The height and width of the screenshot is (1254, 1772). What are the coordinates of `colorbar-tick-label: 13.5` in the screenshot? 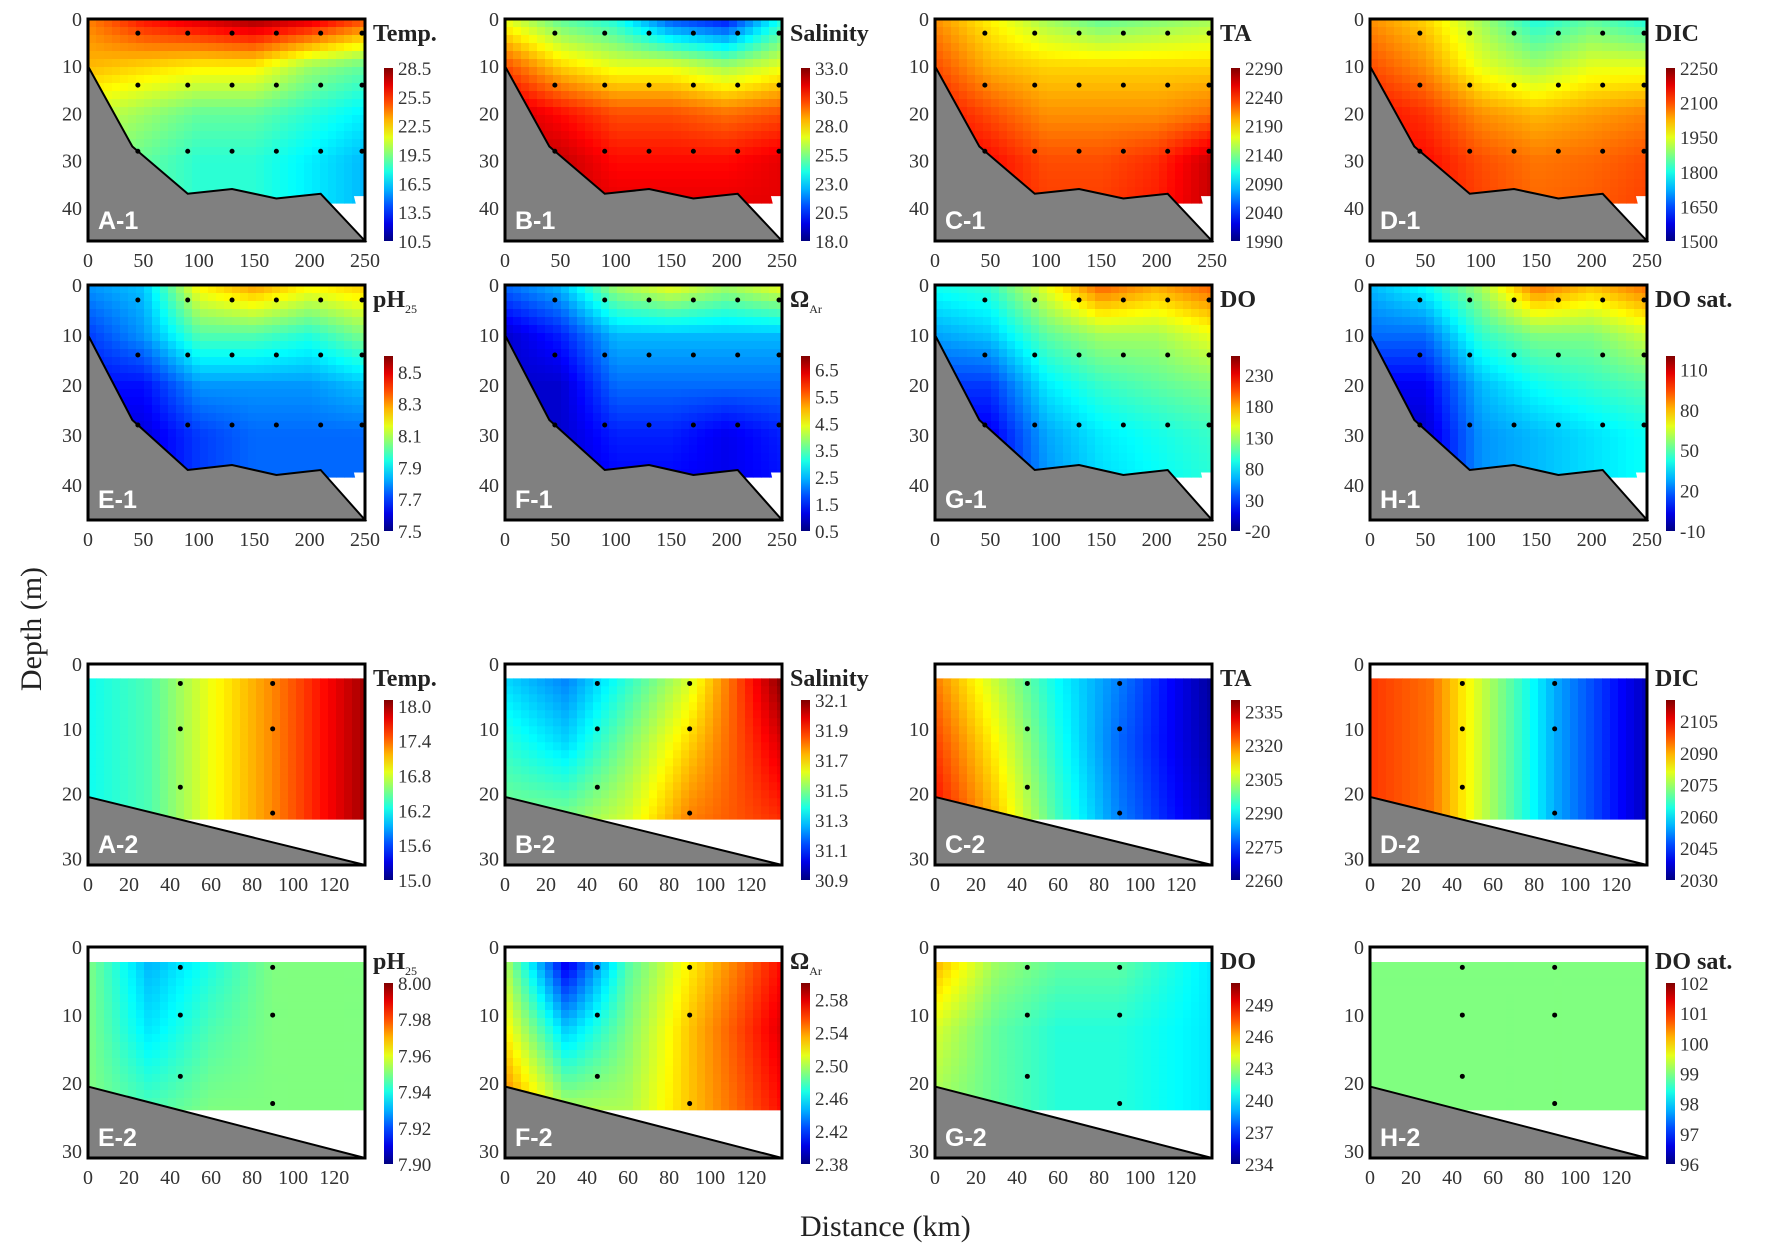 It's located at (414, 213).